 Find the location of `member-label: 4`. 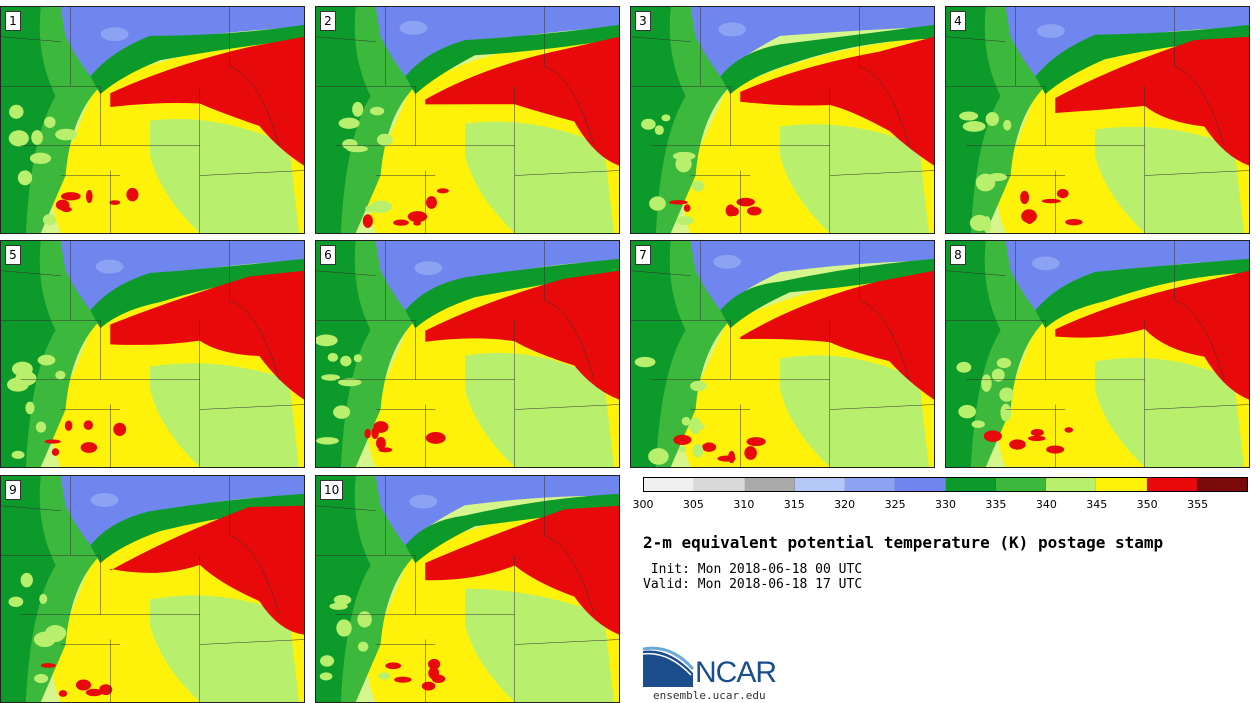

member-label: 4 is located at coordinates (958, 21).